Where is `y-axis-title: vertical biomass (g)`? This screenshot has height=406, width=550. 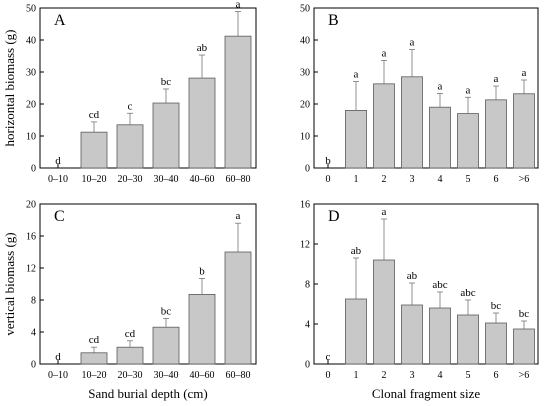
y-axis-title: vertical biomass (g) is located at coordinates (9, 283).